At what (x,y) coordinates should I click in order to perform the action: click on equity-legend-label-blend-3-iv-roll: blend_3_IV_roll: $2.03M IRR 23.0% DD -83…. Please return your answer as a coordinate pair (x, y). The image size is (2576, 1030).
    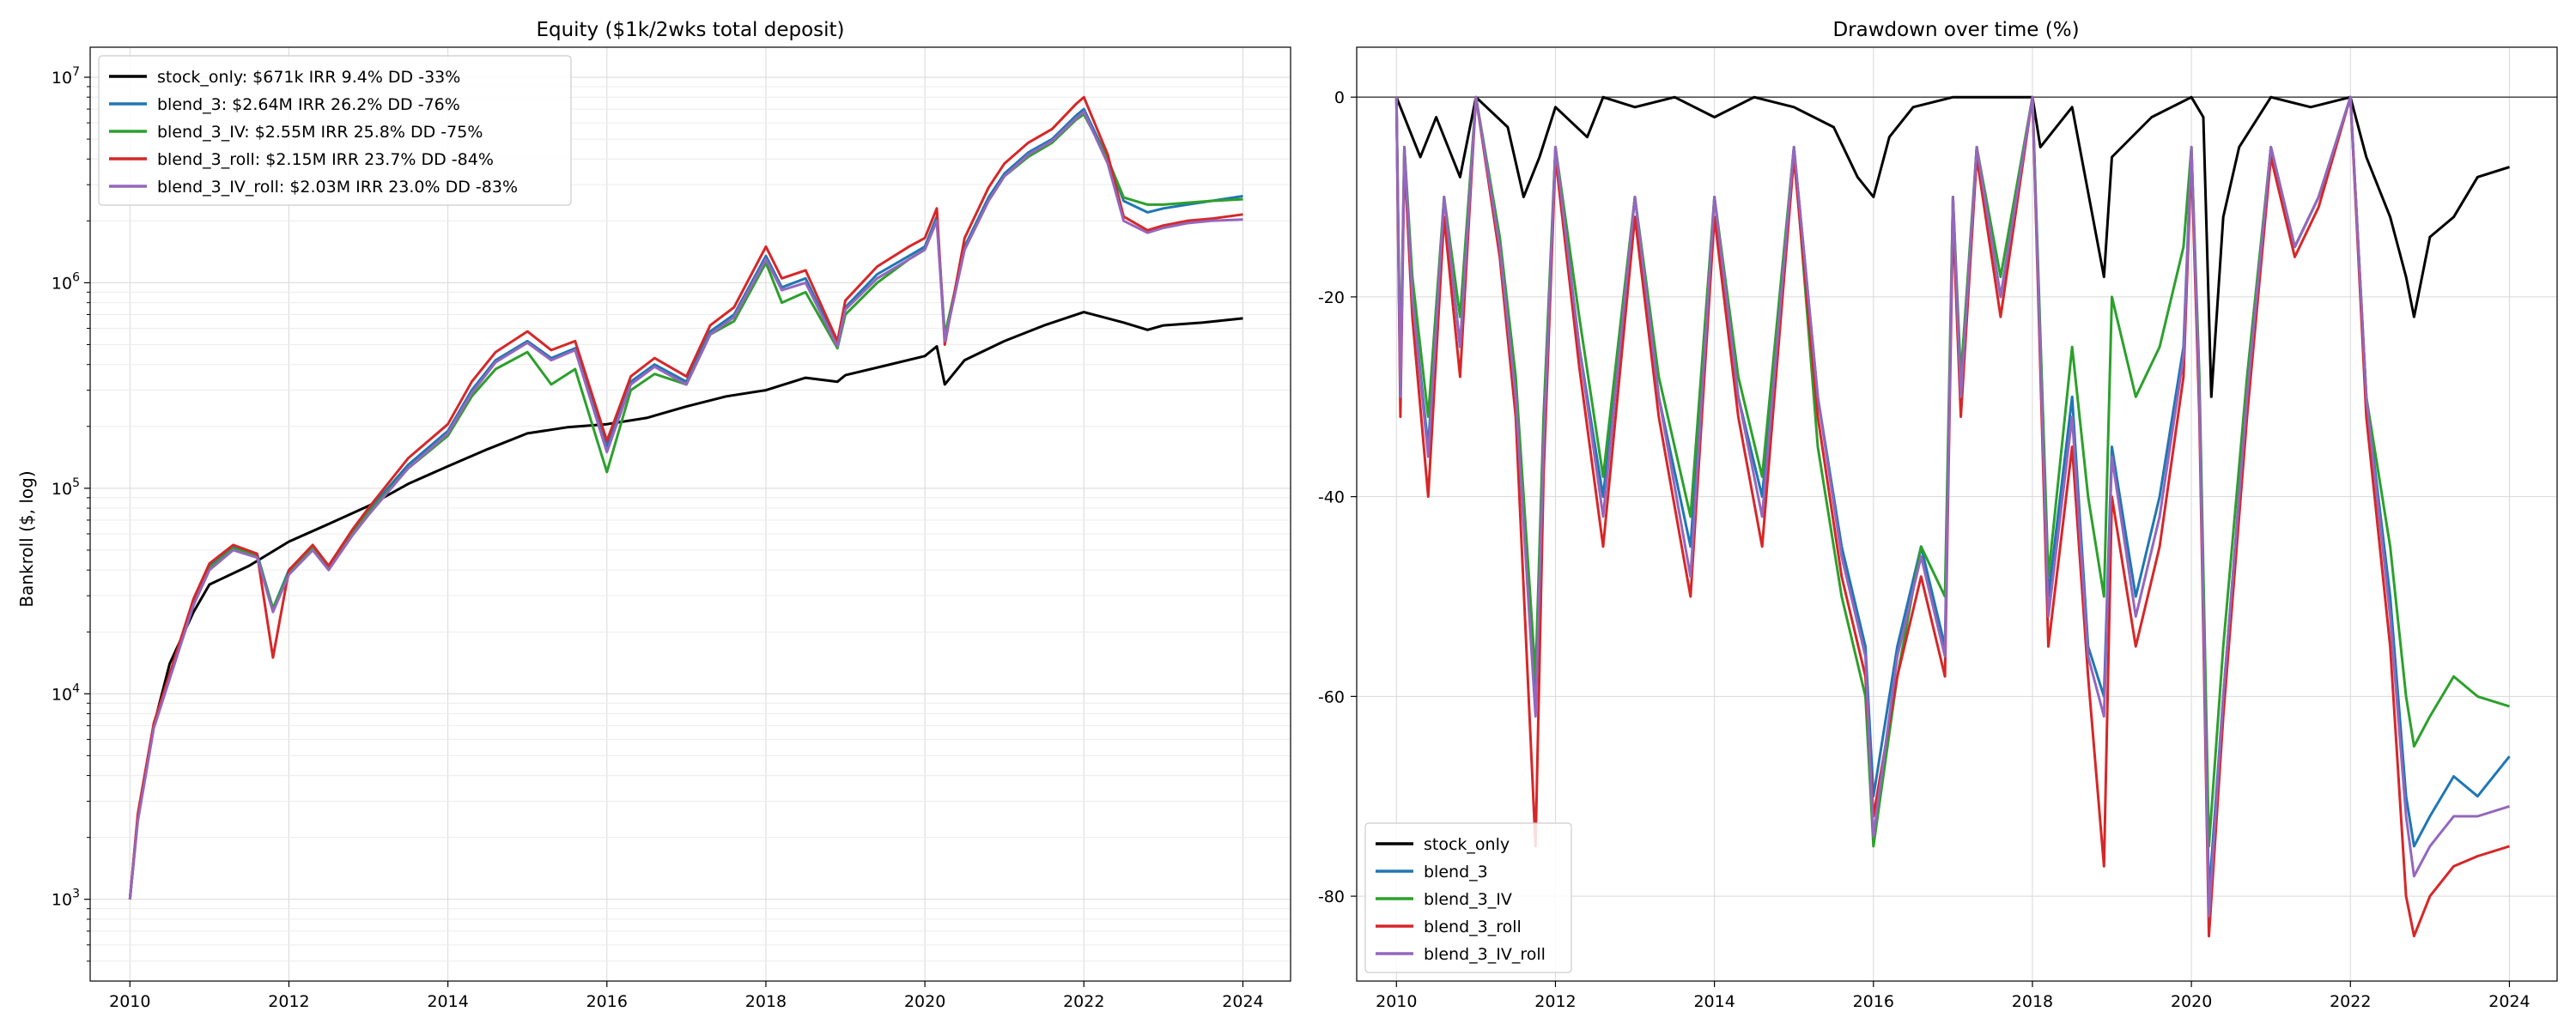
    Looking at the image, I should click on (337, 187).